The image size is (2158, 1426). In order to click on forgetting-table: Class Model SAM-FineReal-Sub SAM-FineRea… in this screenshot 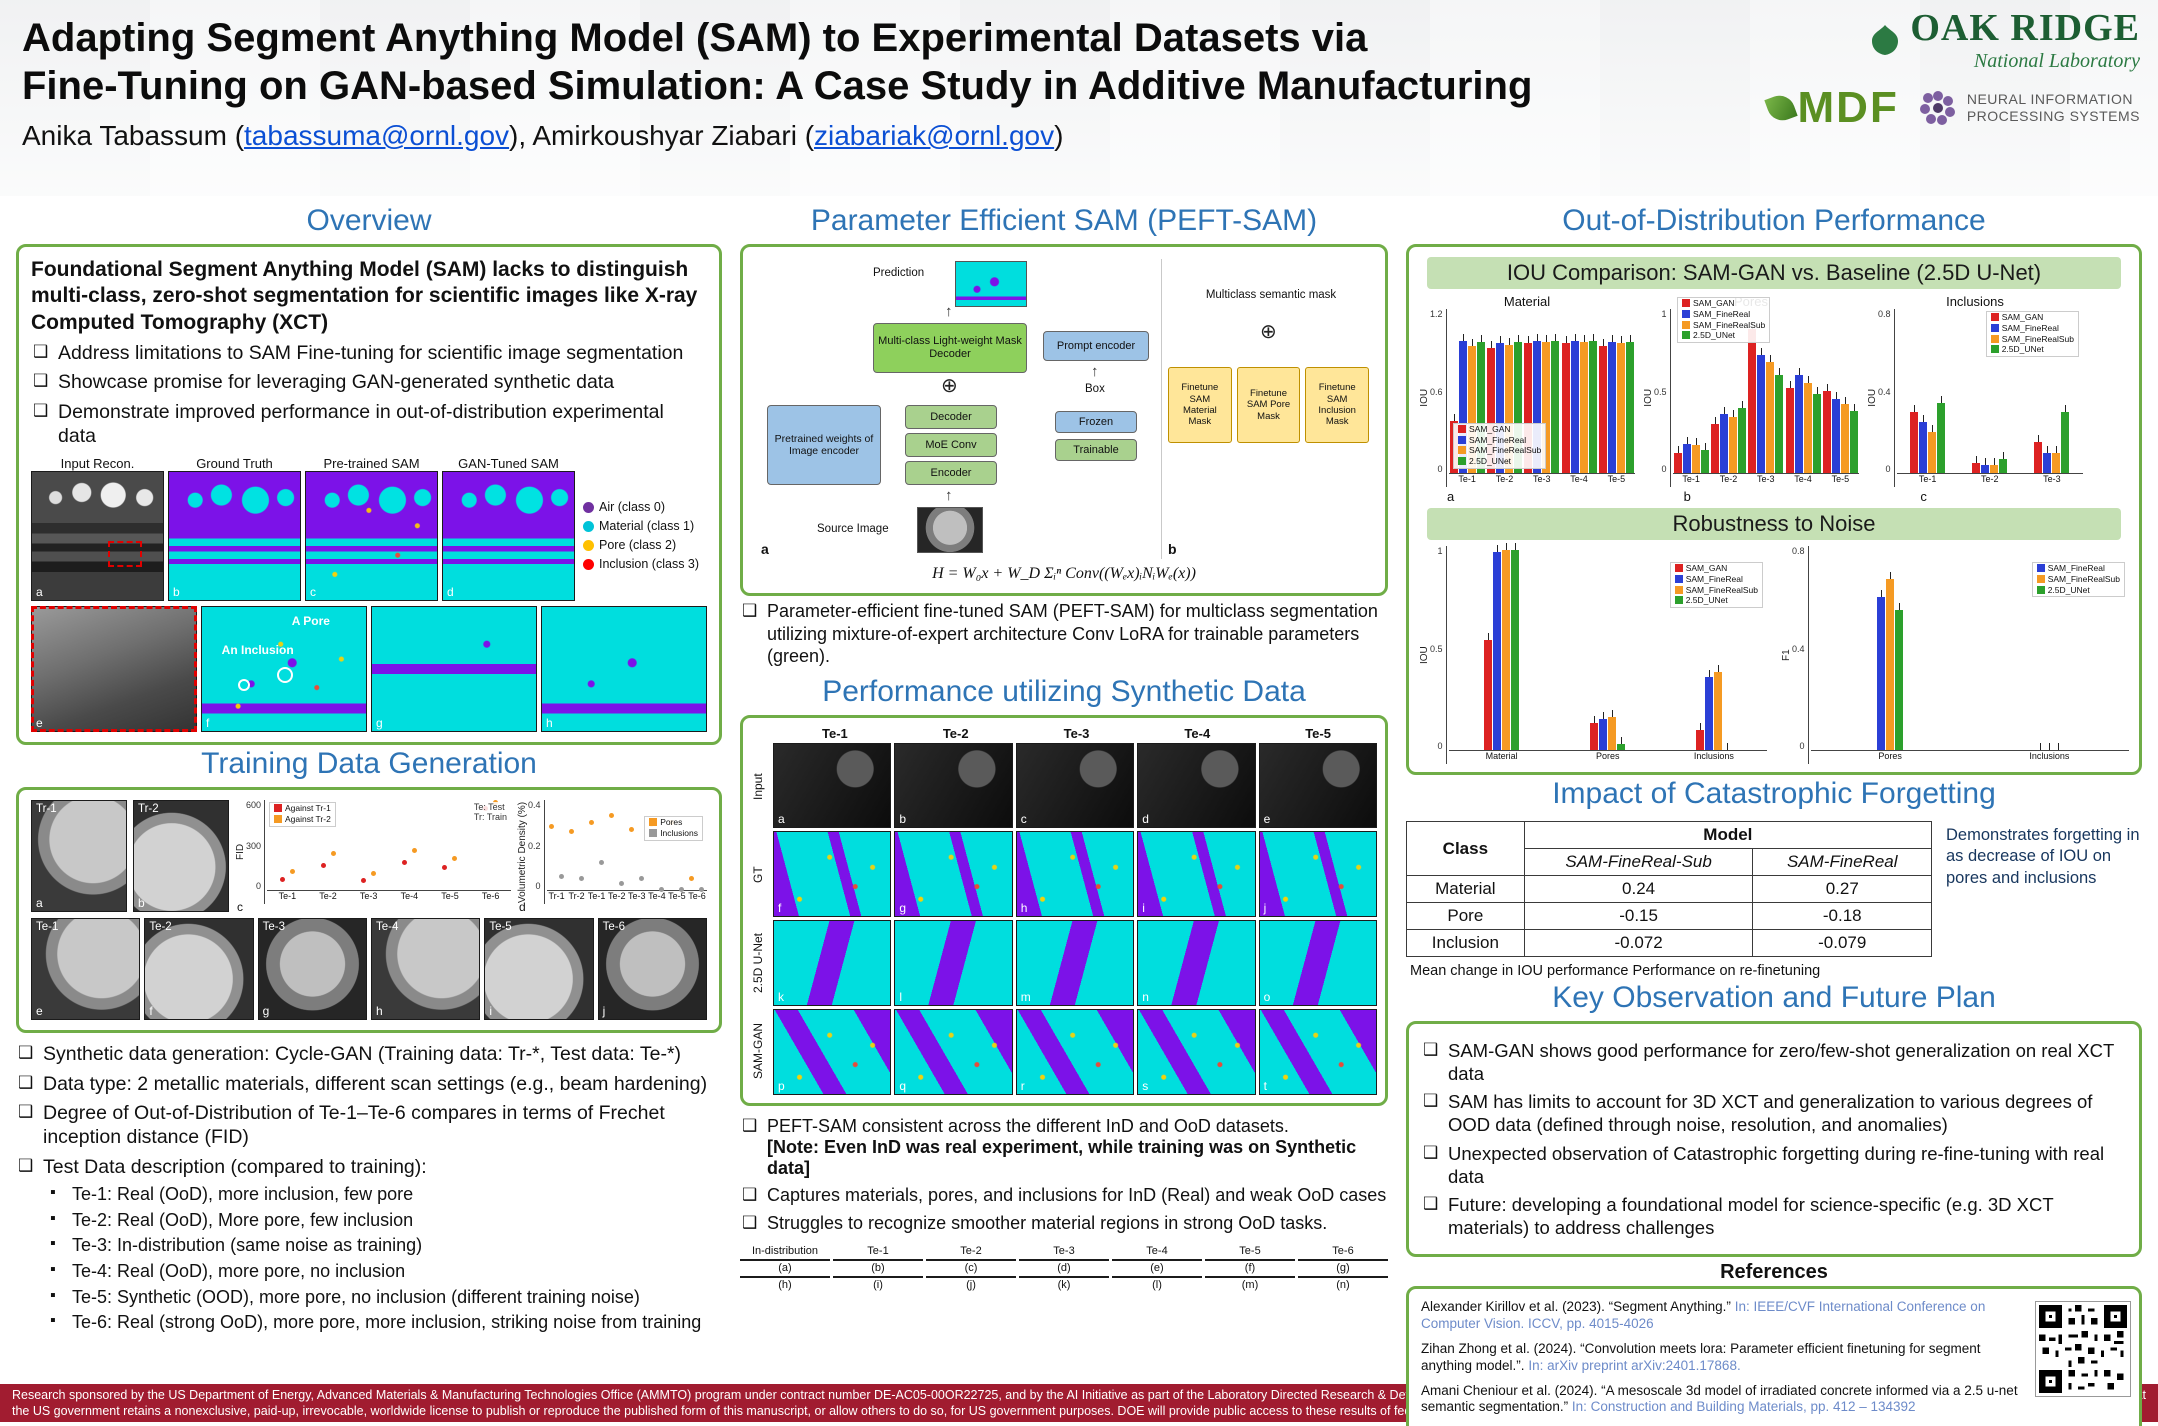, I will do `click(1669, 889)`.